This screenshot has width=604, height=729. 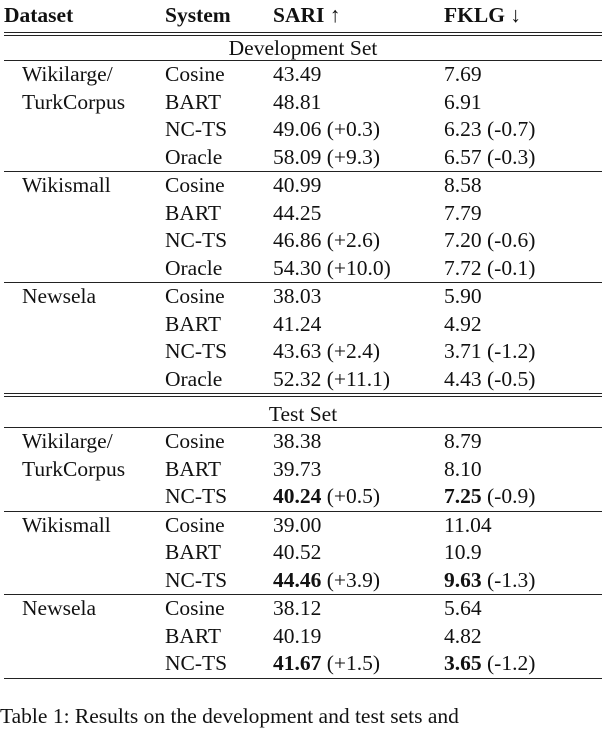 What do you see at coordinates (297, 608) in the screenshot?
I see `sari-value: 38.12` at bounding box center [297, 608].